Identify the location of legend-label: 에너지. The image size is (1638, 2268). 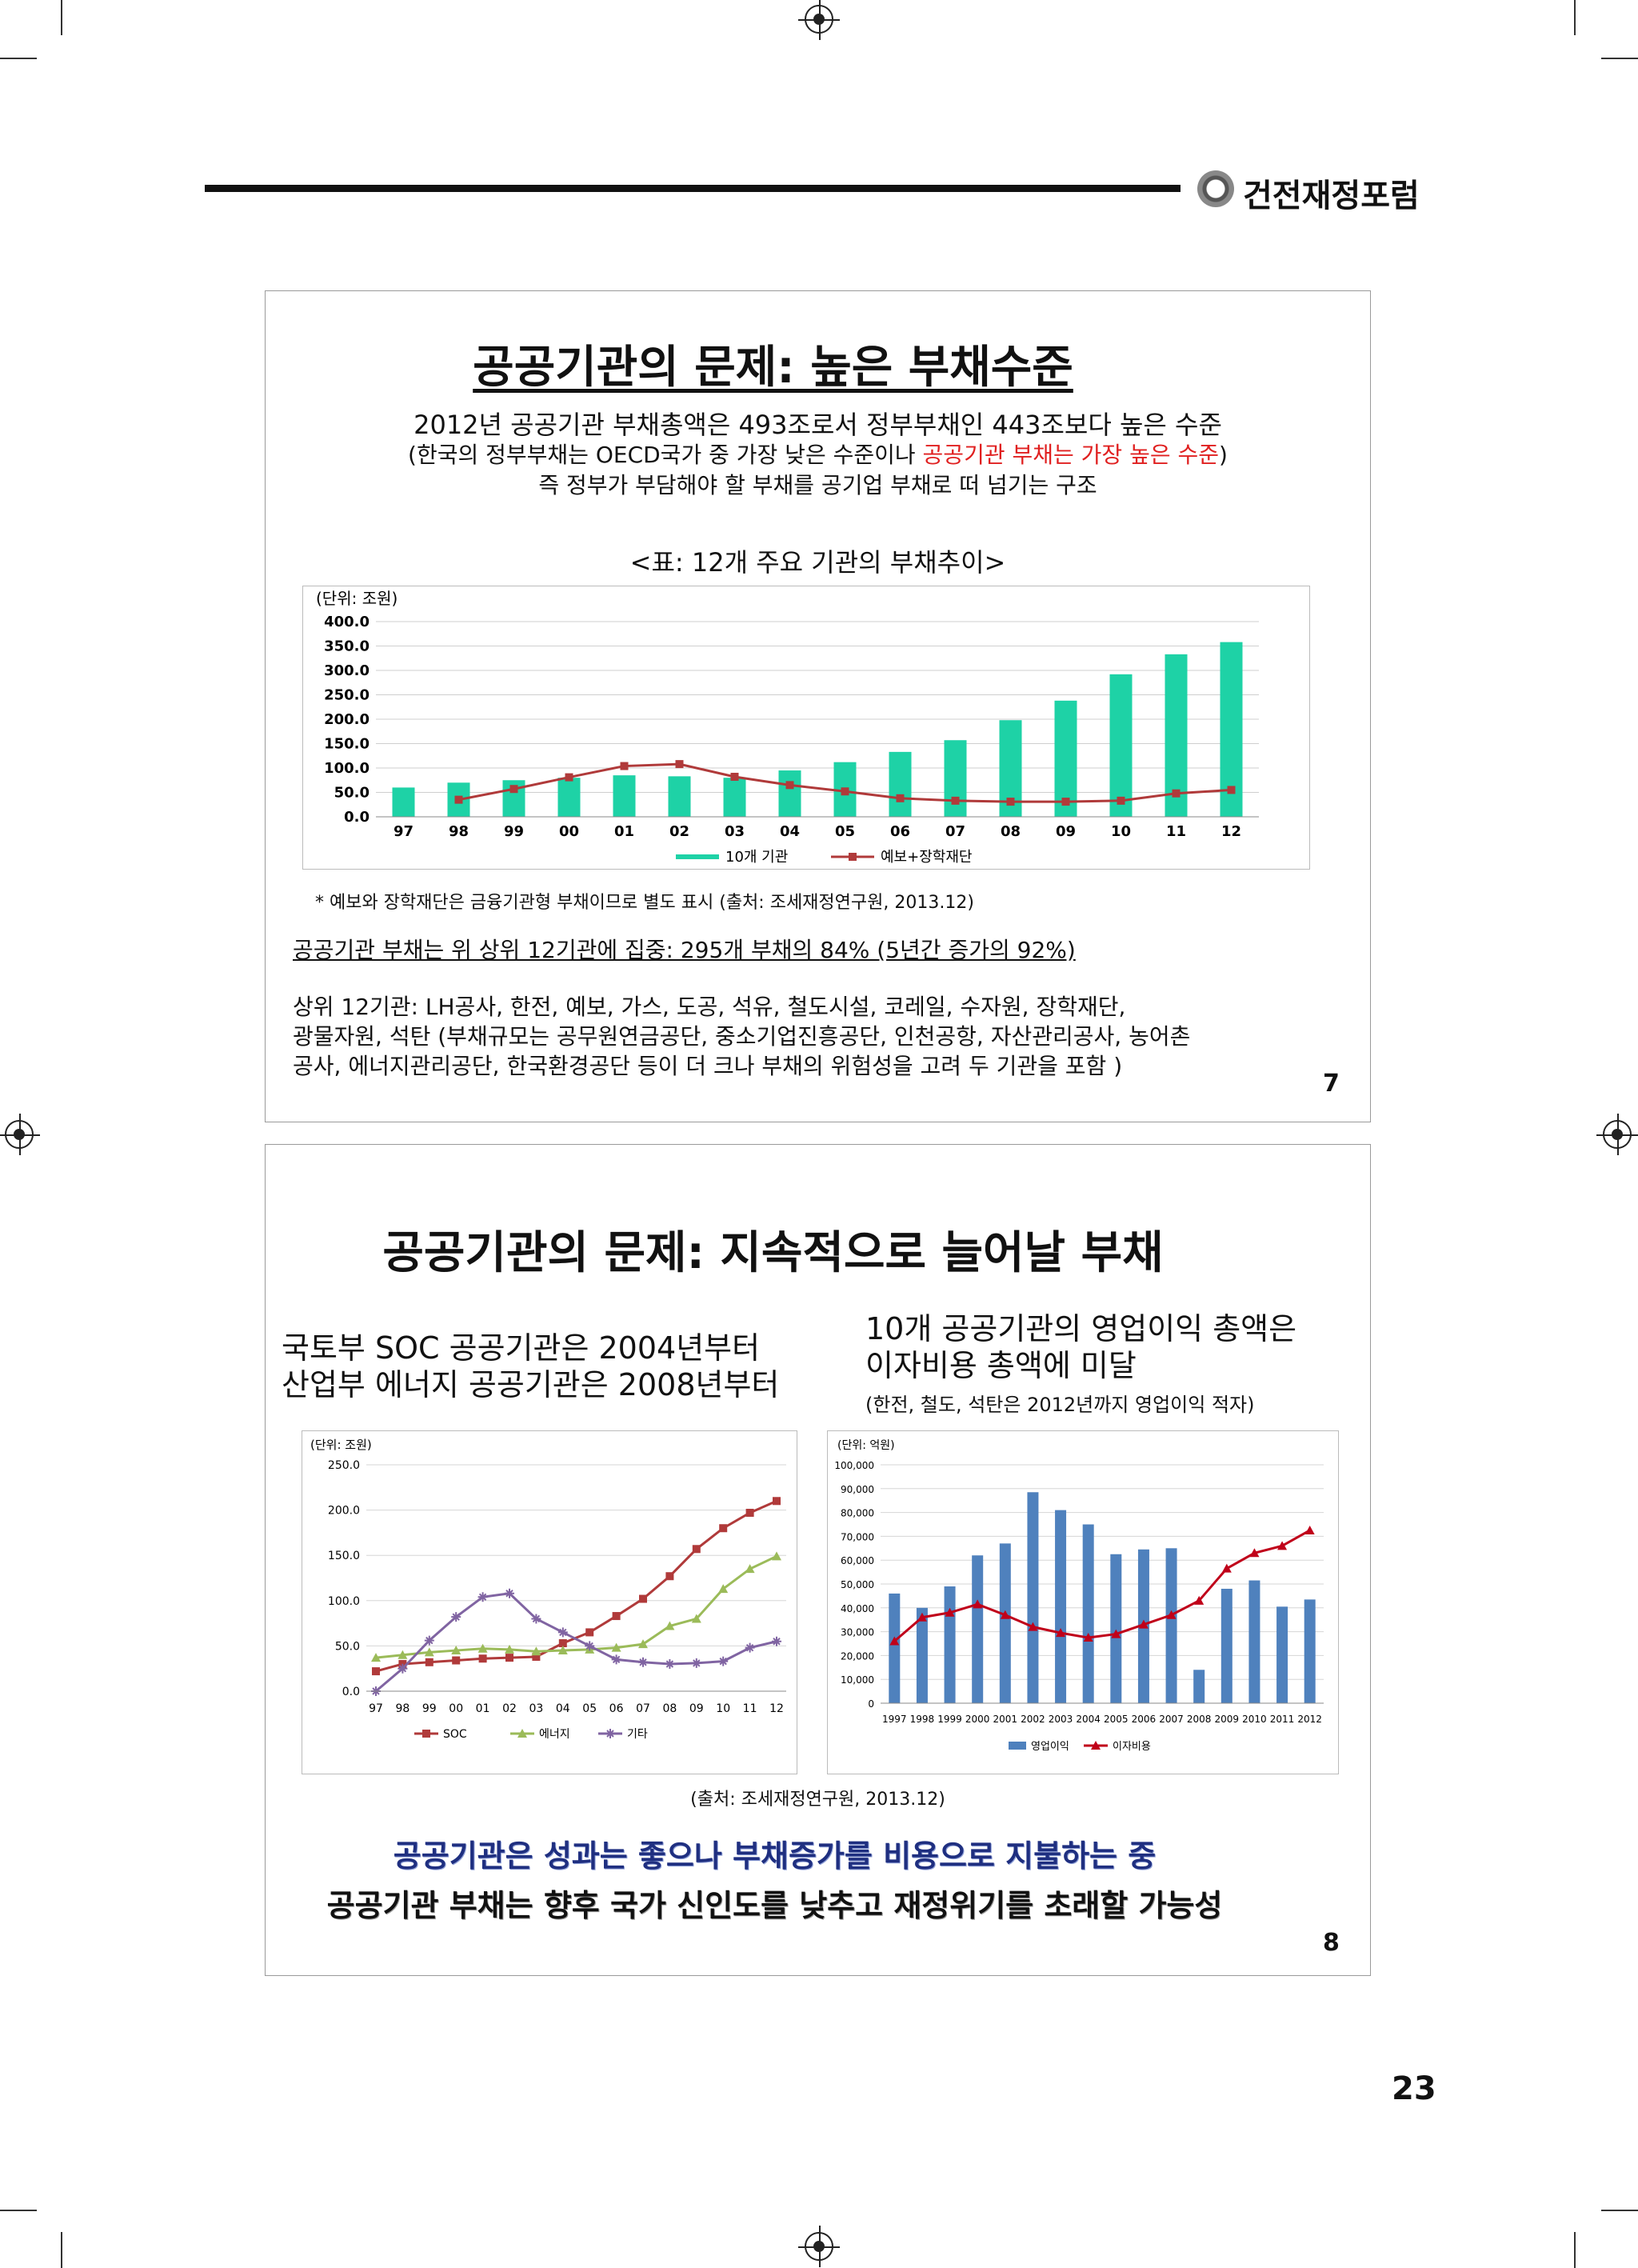
(554, 1734).